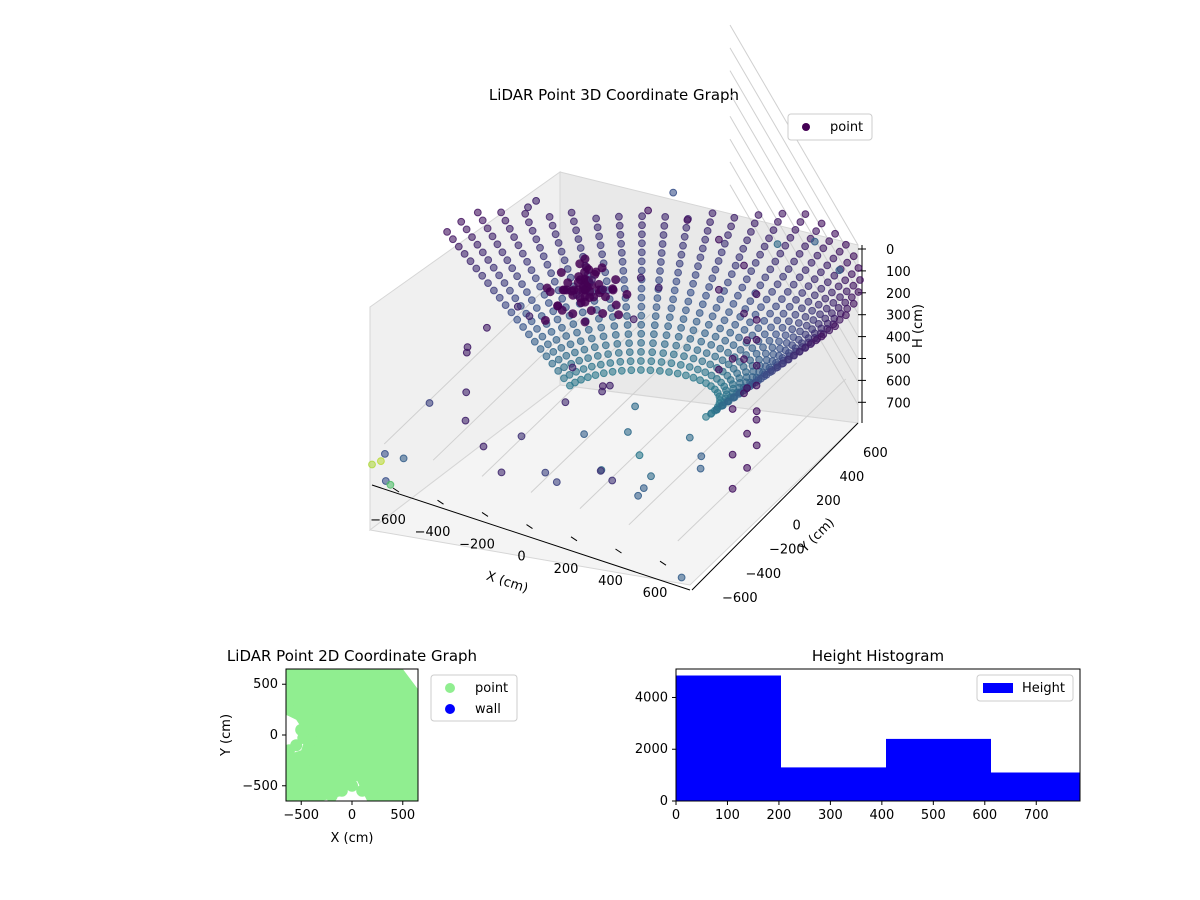 This screenshot has width=1200, height=900. Describe the element at coordinates (797, 525) in the screenshot. I see `y-tick-label: 0` at that location.